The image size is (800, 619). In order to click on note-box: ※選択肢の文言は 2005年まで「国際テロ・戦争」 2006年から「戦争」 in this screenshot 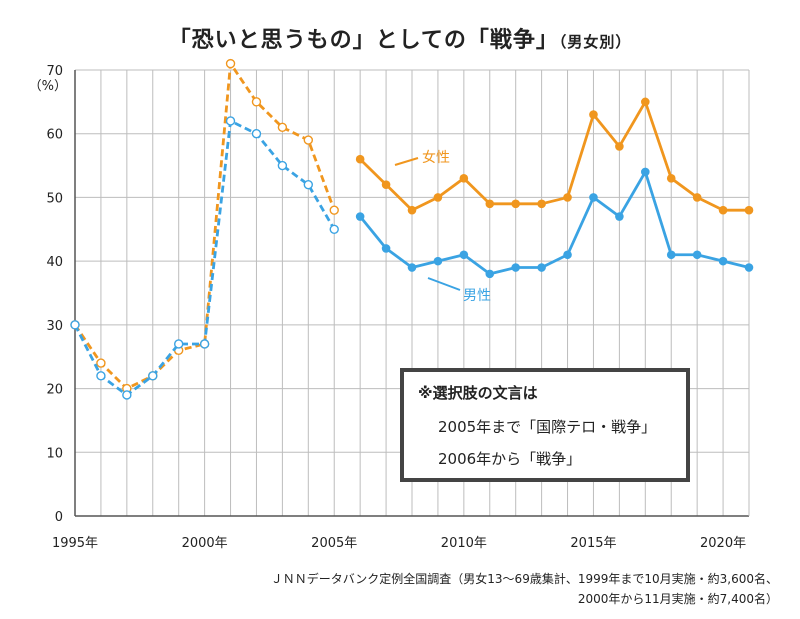, I will do `click(545, 425)`.